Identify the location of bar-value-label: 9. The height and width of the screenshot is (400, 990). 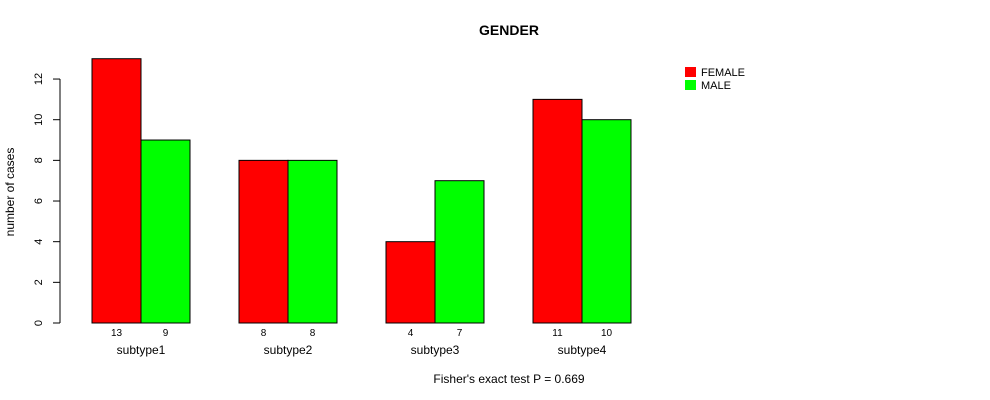
(166, 333).